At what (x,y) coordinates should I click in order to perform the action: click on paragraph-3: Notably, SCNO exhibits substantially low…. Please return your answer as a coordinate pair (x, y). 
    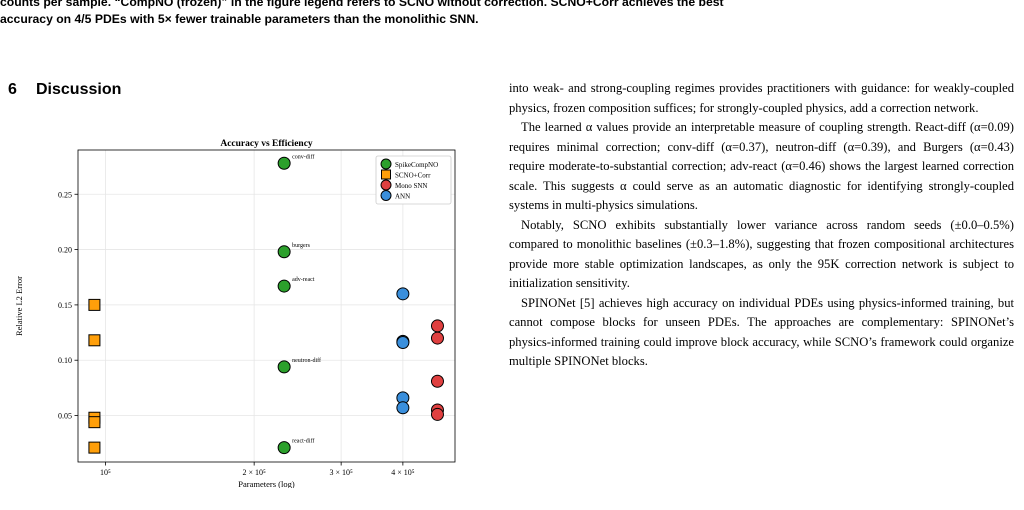
    Looking at the image, I should click on (761, 255).